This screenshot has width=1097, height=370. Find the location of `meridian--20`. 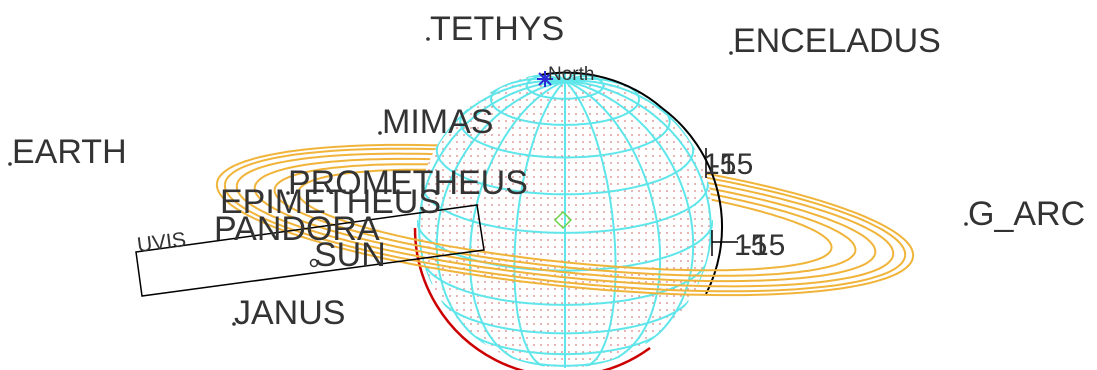

meridian--20 is located at coordinates (539, 224).